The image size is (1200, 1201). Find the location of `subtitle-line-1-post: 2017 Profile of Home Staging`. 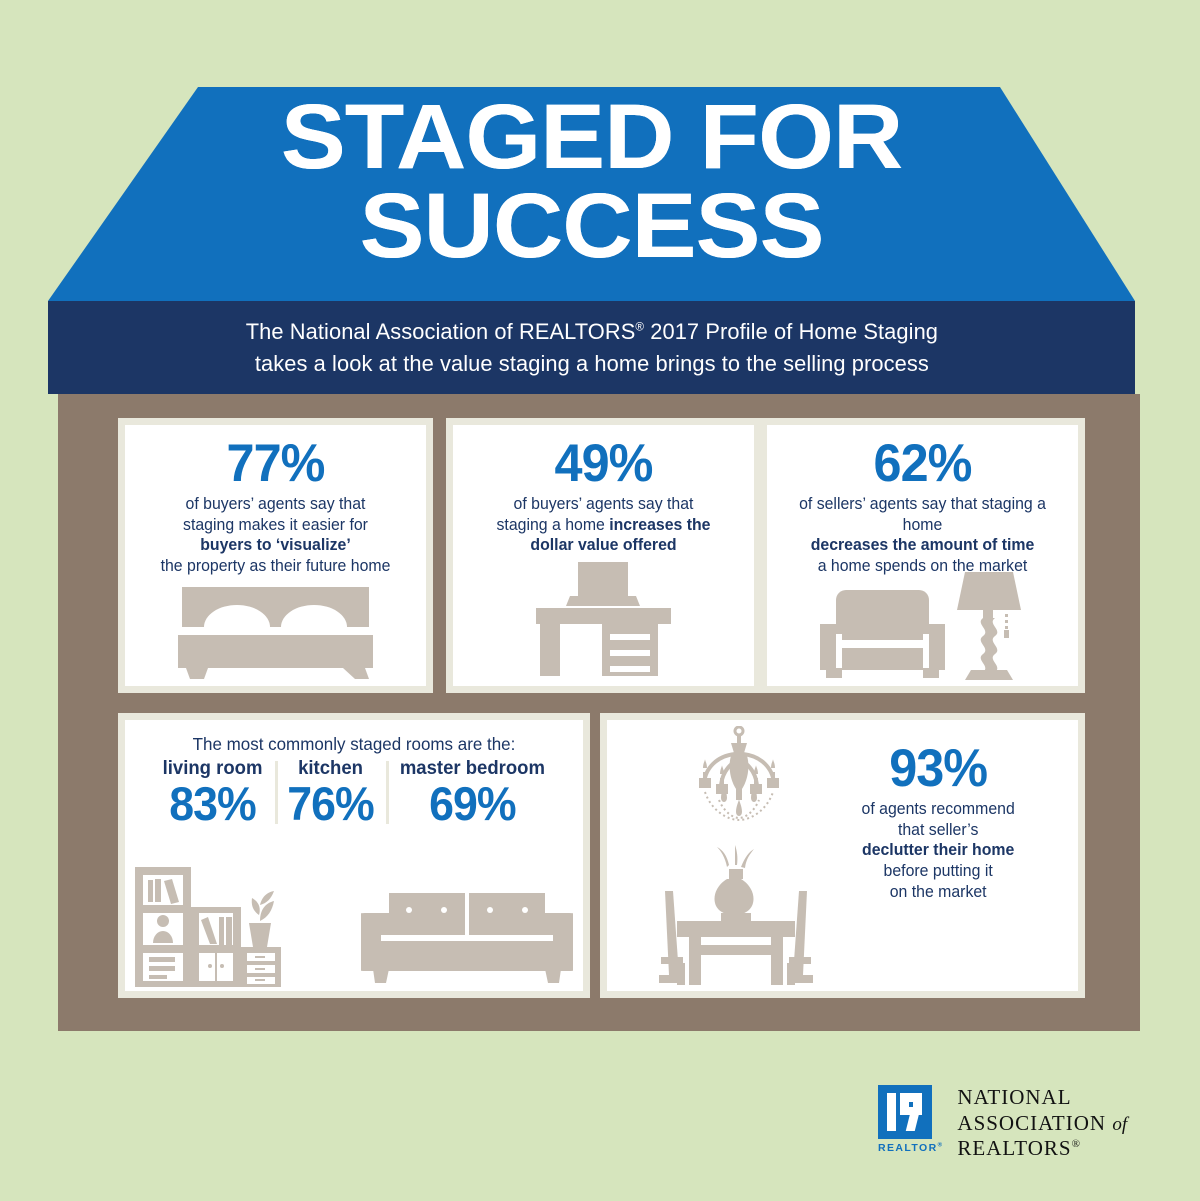

subtitle-line-1-post: 2017 Profile of Home Staging is located at coordinates (790, 331).